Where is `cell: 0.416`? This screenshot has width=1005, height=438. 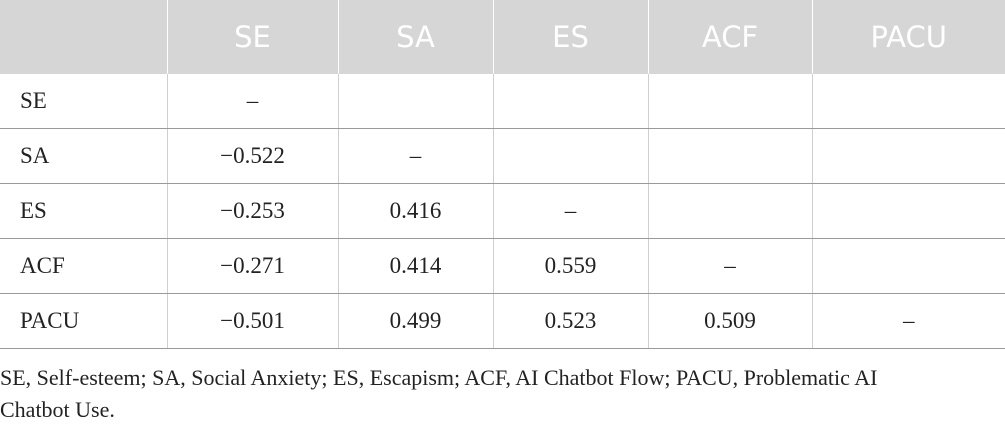
cell: 0.416 is located at coordinates (415, 211).